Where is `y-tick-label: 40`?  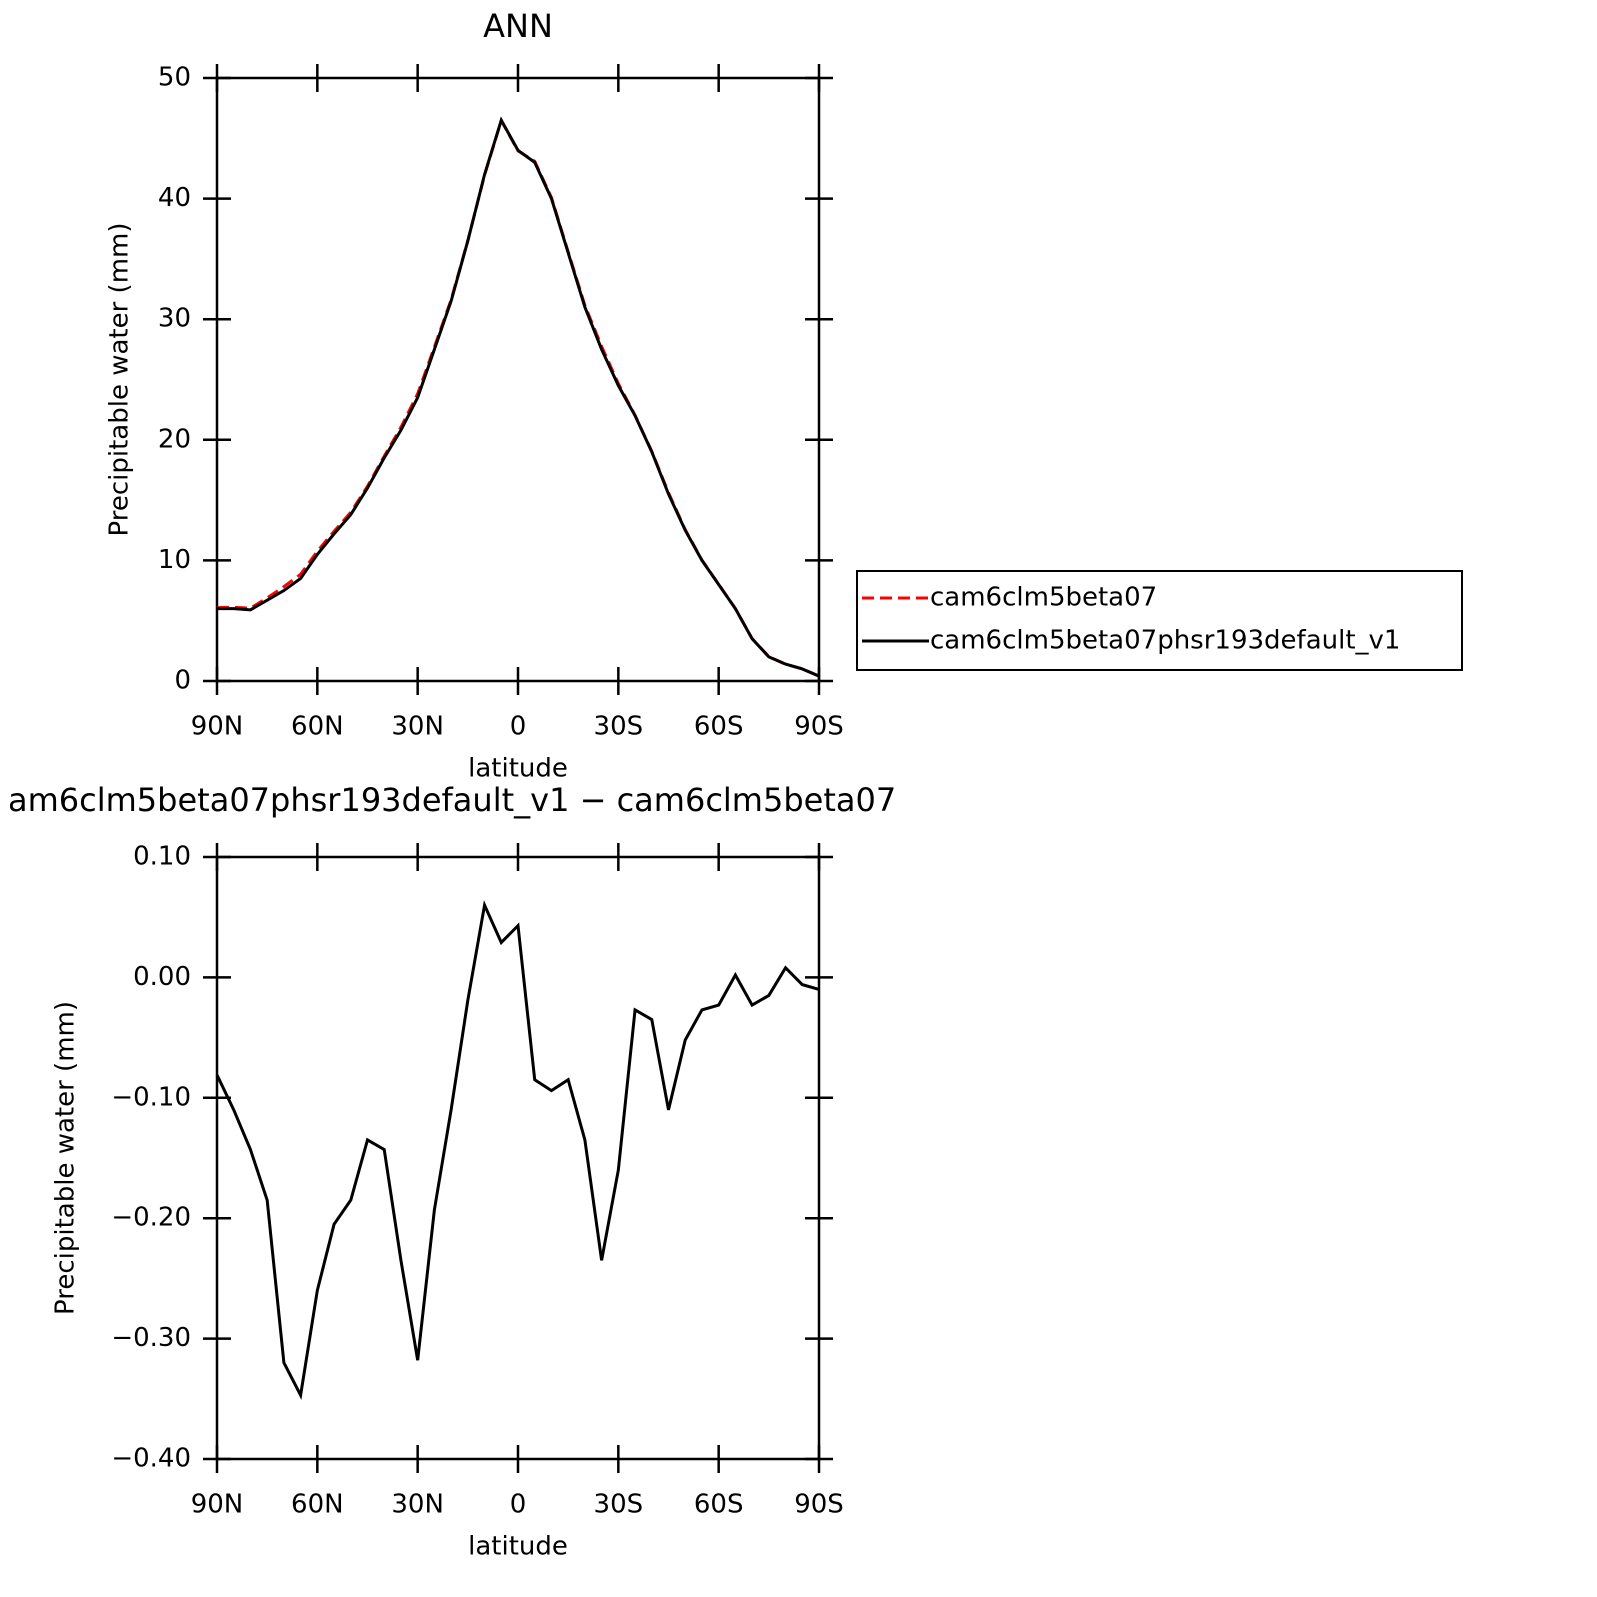 y-tick-label: 40 is located at coordinates (174, 198).